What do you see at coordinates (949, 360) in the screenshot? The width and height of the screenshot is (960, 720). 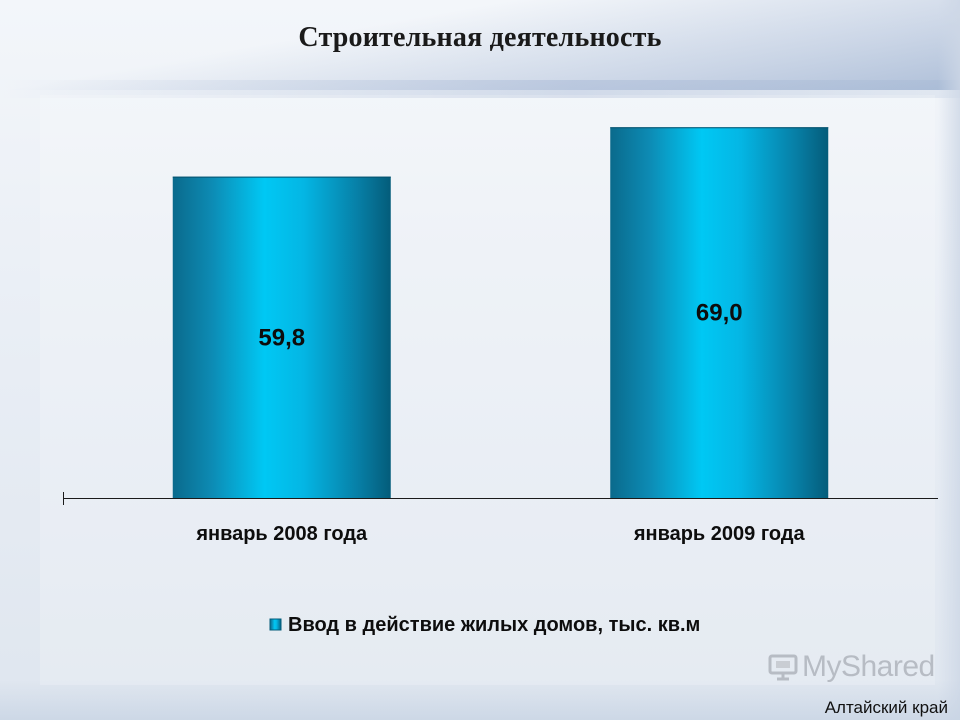 I see `background-right-strip` at bounding box center [949, 360].